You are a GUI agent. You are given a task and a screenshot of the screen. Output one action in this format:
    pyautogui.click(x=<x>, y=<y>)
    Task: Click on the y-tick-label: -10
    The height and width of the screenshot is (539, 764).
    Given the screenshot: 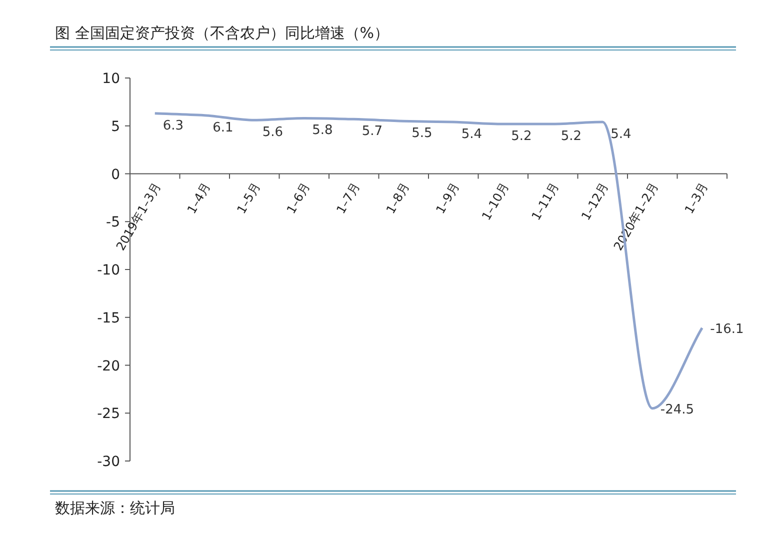 What is the action you would take?
    pyautogui.click(x=108, y=270)
    